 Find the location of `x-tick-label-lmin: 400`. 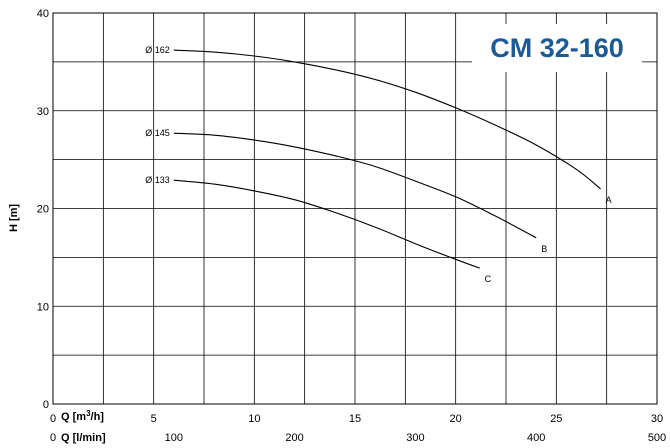

x-tick-label-lmin: 400 is located at coordinates (536, 438).